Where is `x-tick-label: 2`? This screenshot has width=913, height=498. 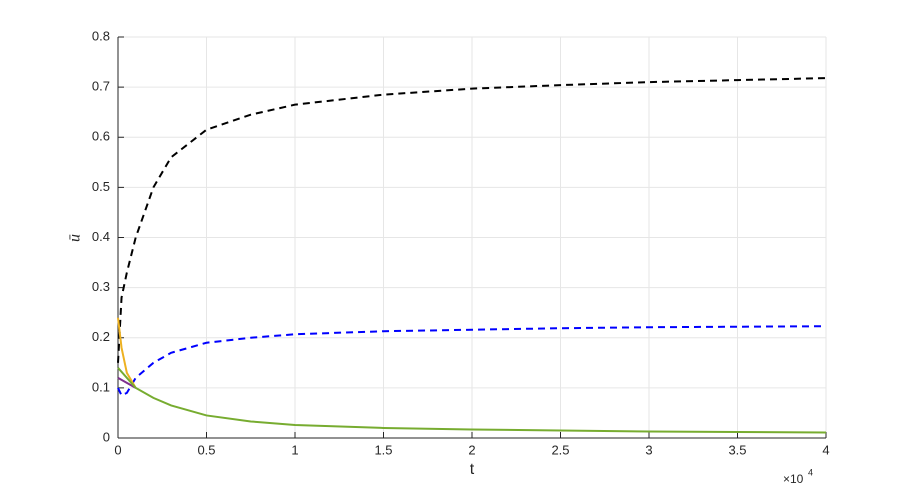 x-tick-label: 2 is located at coordinates (471, 449).